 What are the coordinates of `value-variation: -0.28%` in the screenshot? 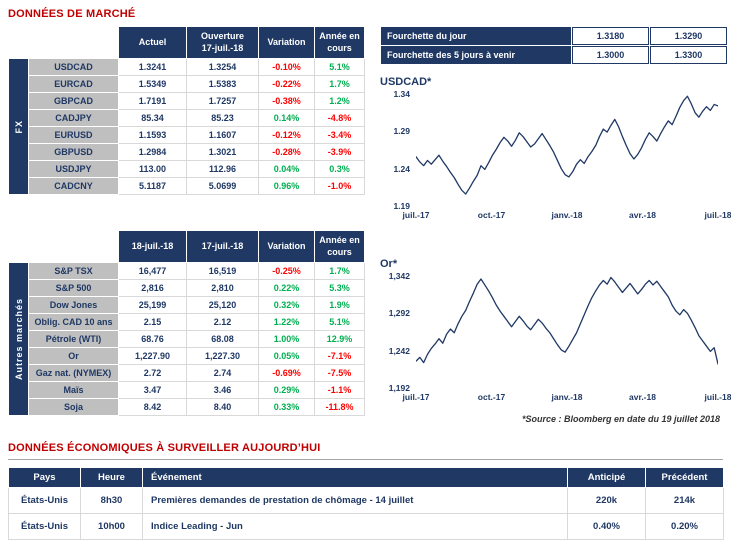 It's located at (286, 152).